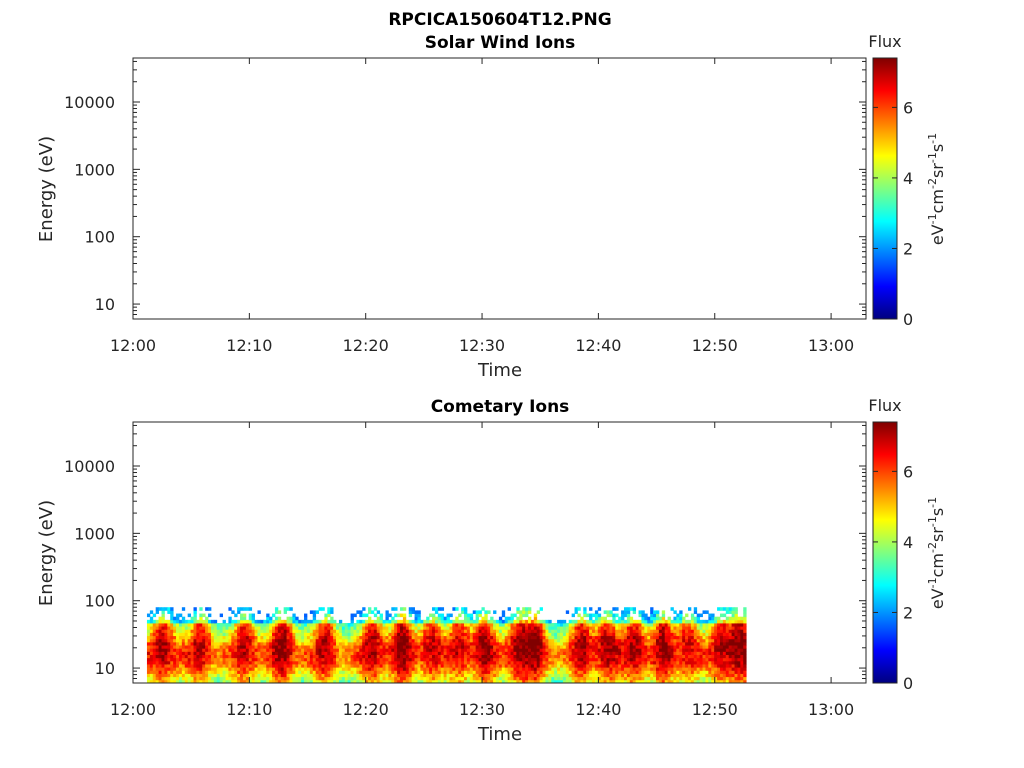 The width and height of the screenshot is (1024, 768). Describe the element at coordinates (446, 645) in the screenshot. I see `spectrogram-cells` at that location.